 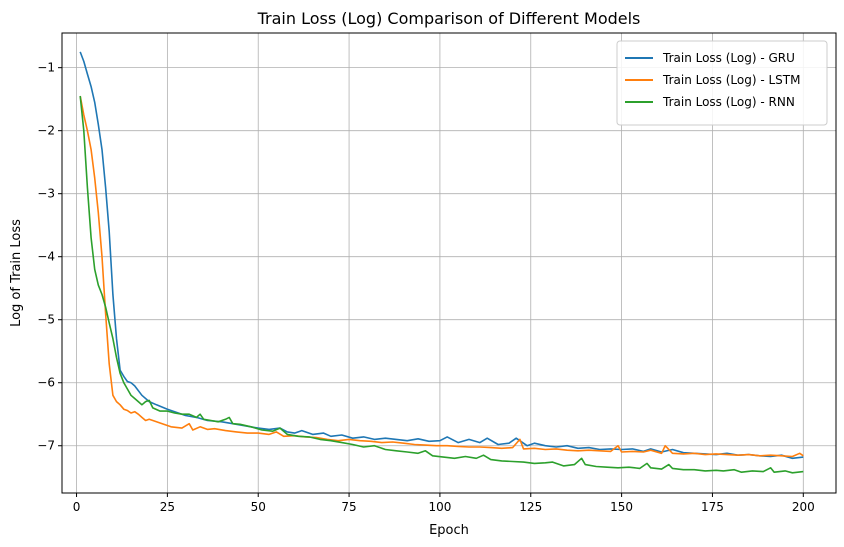 What do you see at coordinates (46, 320) in the screenshot?
I see `y-tick-label: −5` at bounding box center [46, 320].